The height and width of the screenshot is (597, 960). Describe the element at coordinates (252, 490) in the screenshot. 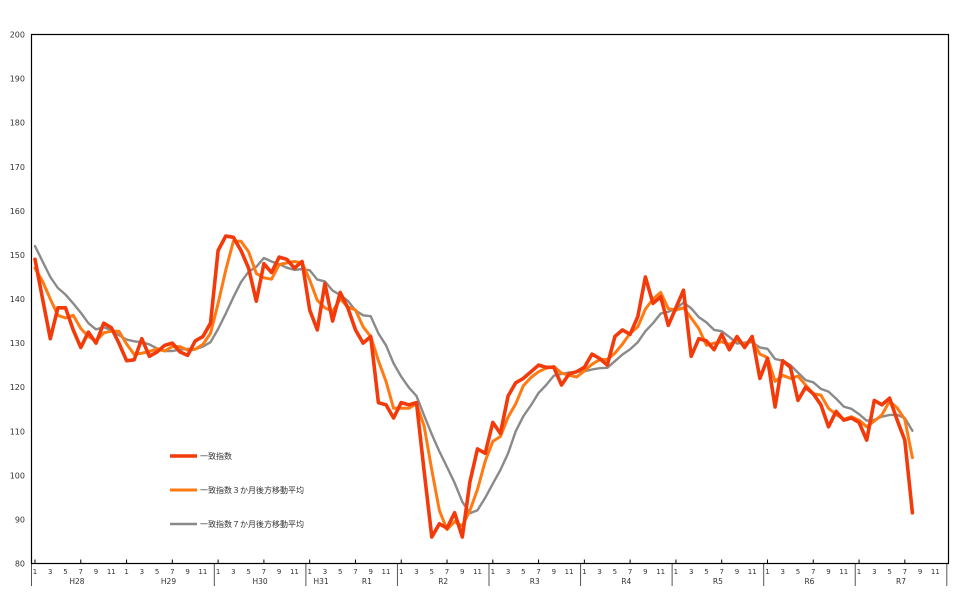

I see `legend-label: 一致指数３か月後方移動平均` at that location.